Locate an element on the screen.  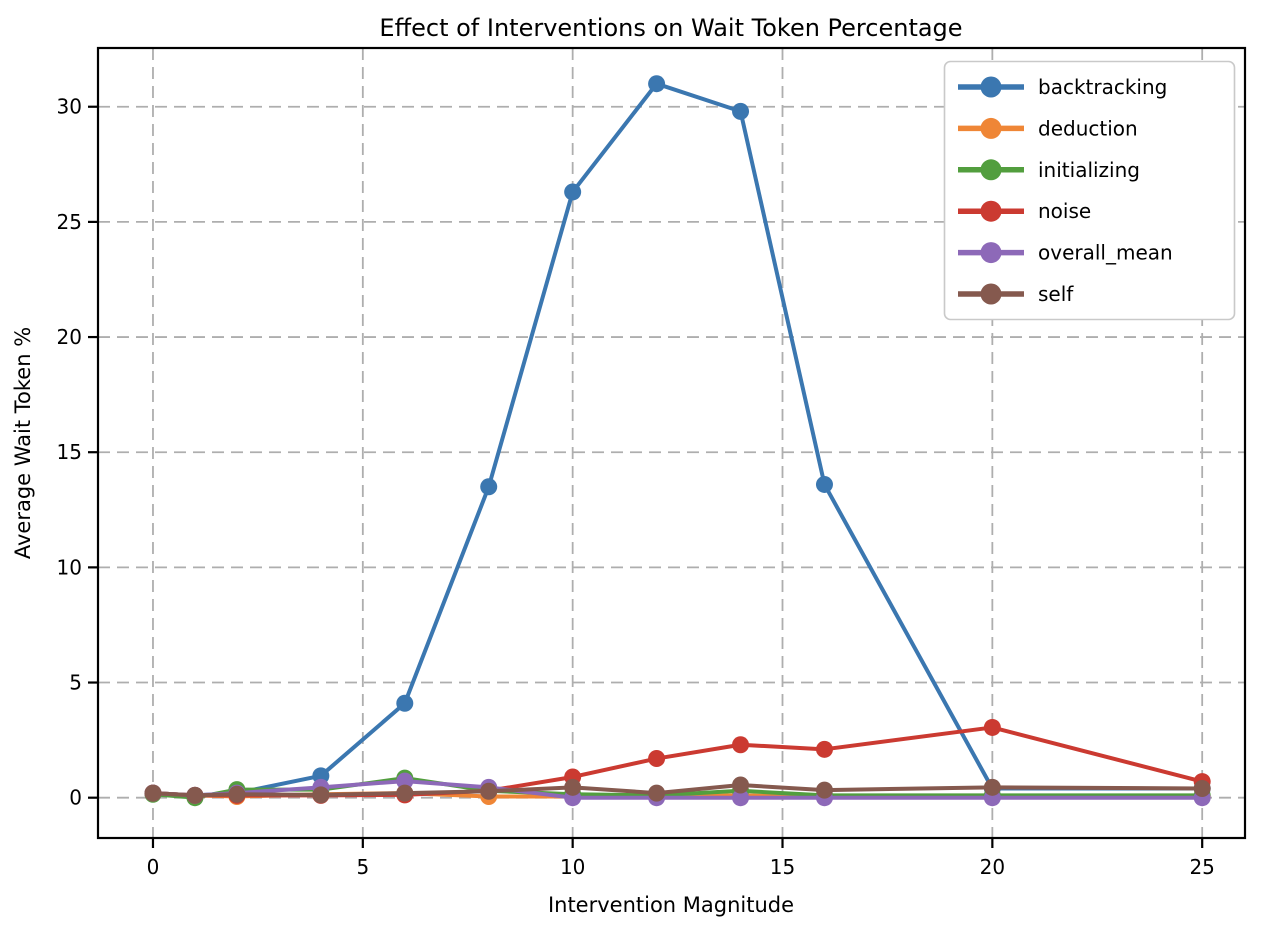
legend-label: initializing is located at coordinates (1089, 170).